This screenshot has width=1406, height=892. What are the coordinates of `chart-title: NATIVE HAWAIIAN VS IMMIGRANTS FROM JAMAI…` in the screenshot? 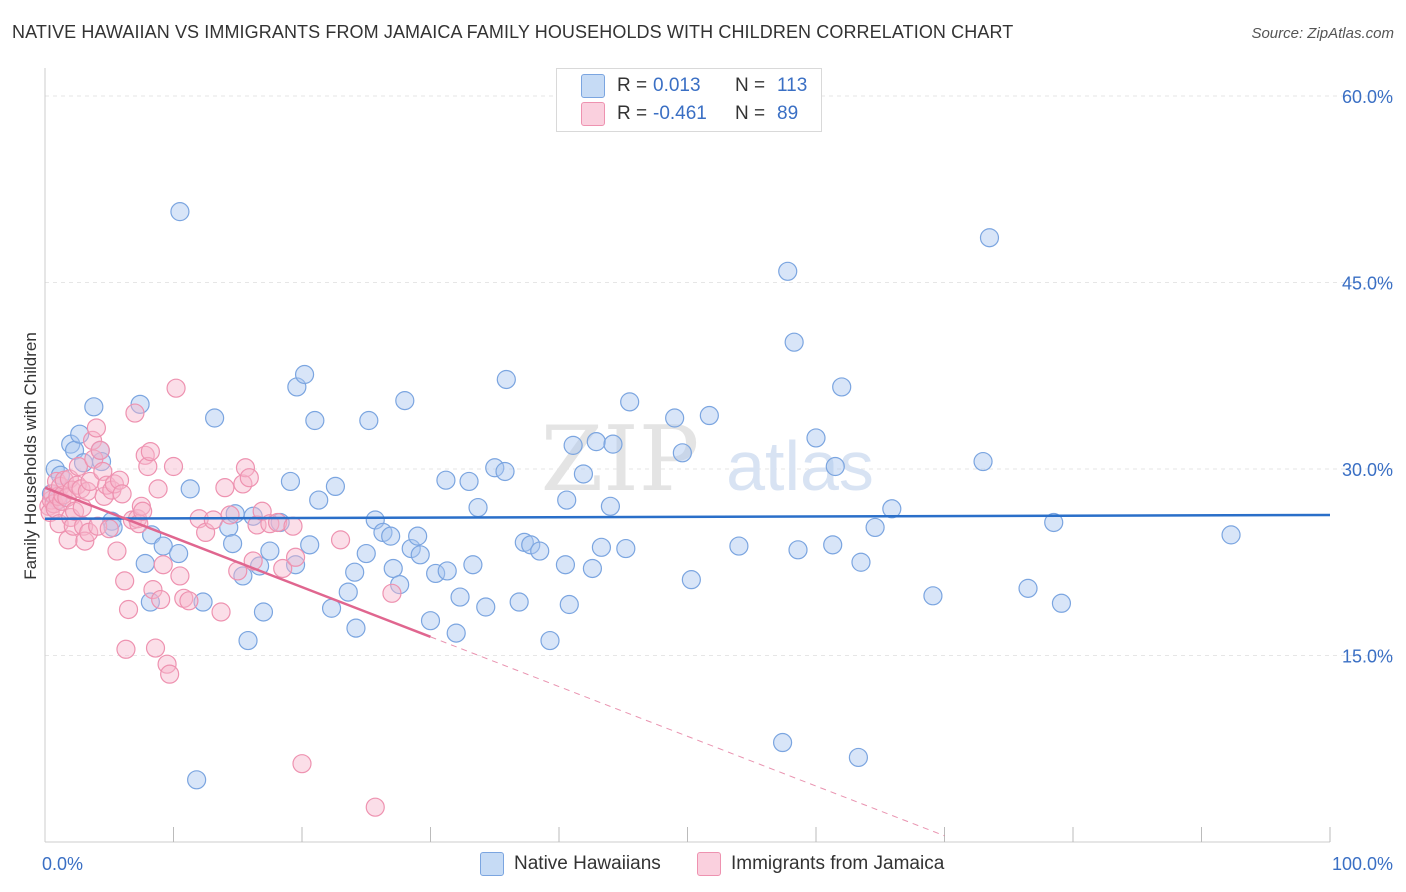 It's located at (513, 32).